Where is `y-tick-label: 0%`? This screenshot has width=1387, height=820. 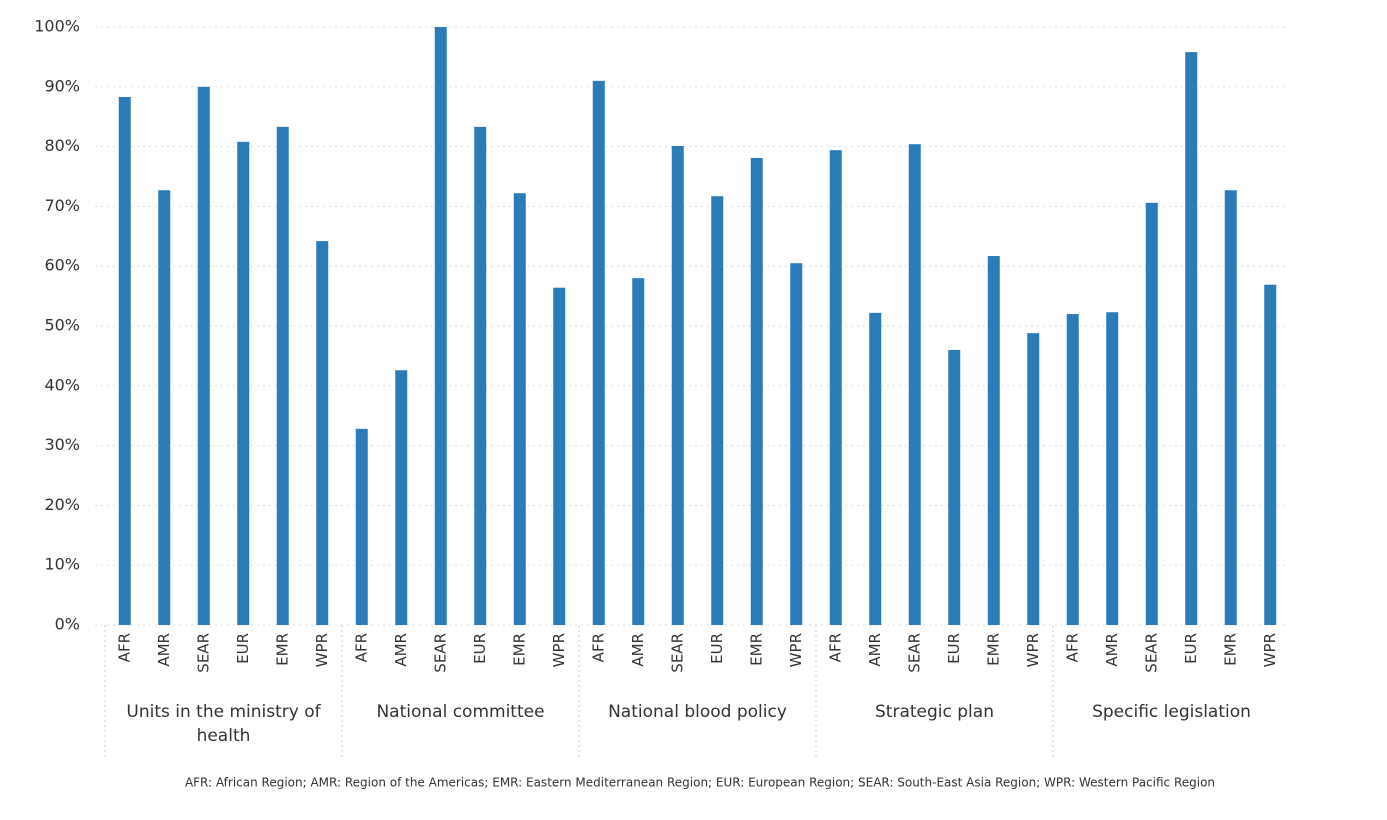
y-tick-label: 0% is located at coordinates (67, 624).